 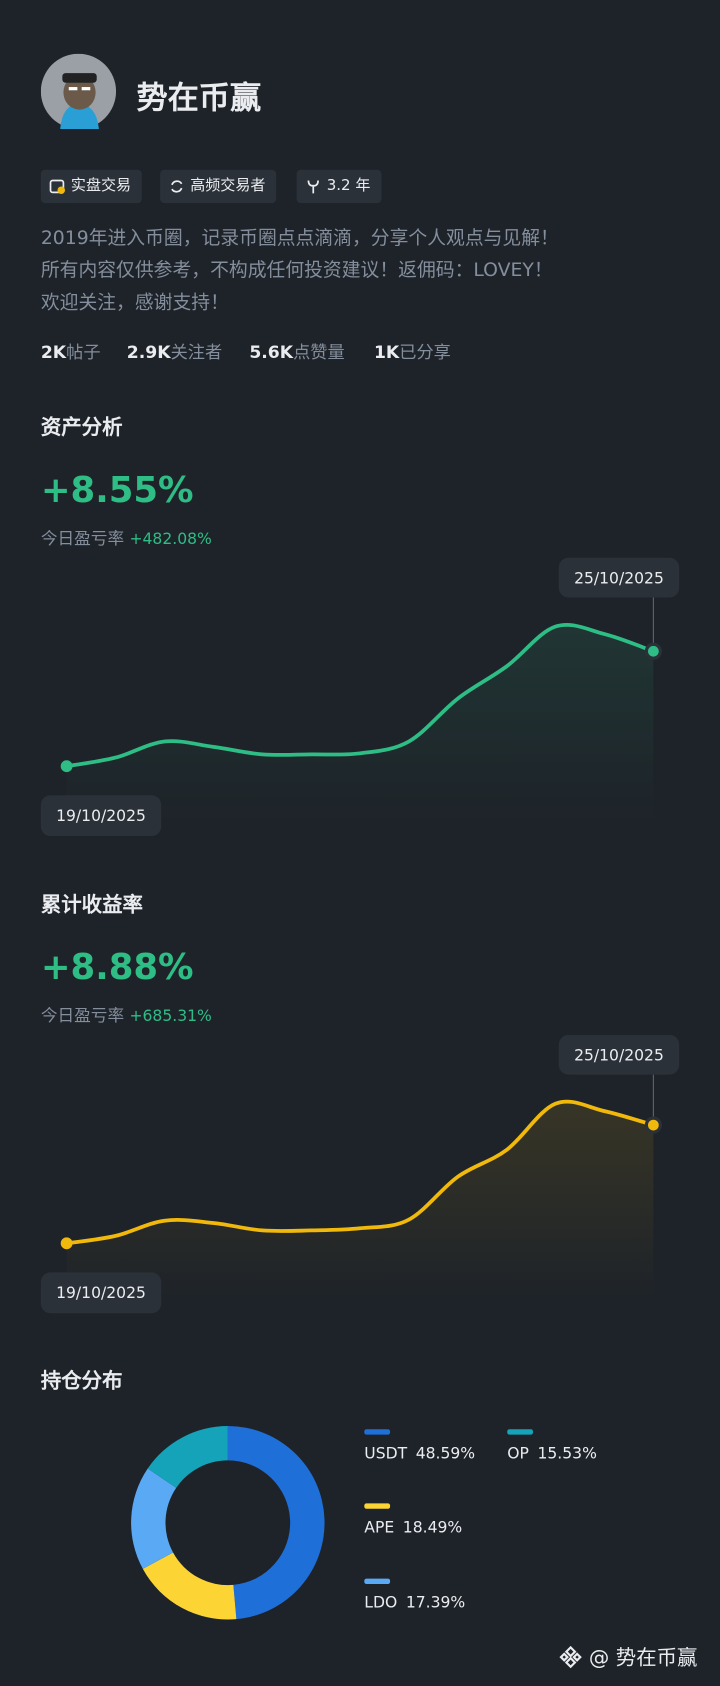 What do you see at coordinates (126, 1015) in the screenshot?
I see `sub-line: 今日盈亏率 +685.31%` at bounding box center [126, 1015].